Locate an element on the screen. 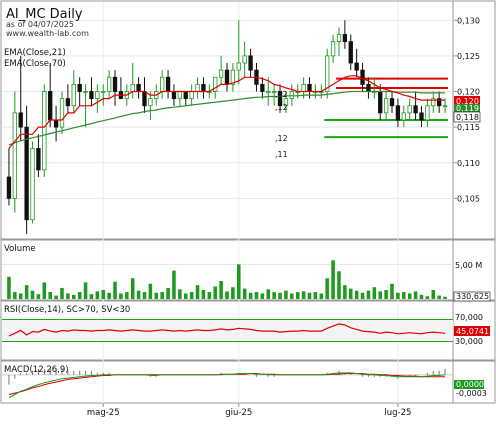  price-tick-label: 0,130 is located at coordinates (468, 20).